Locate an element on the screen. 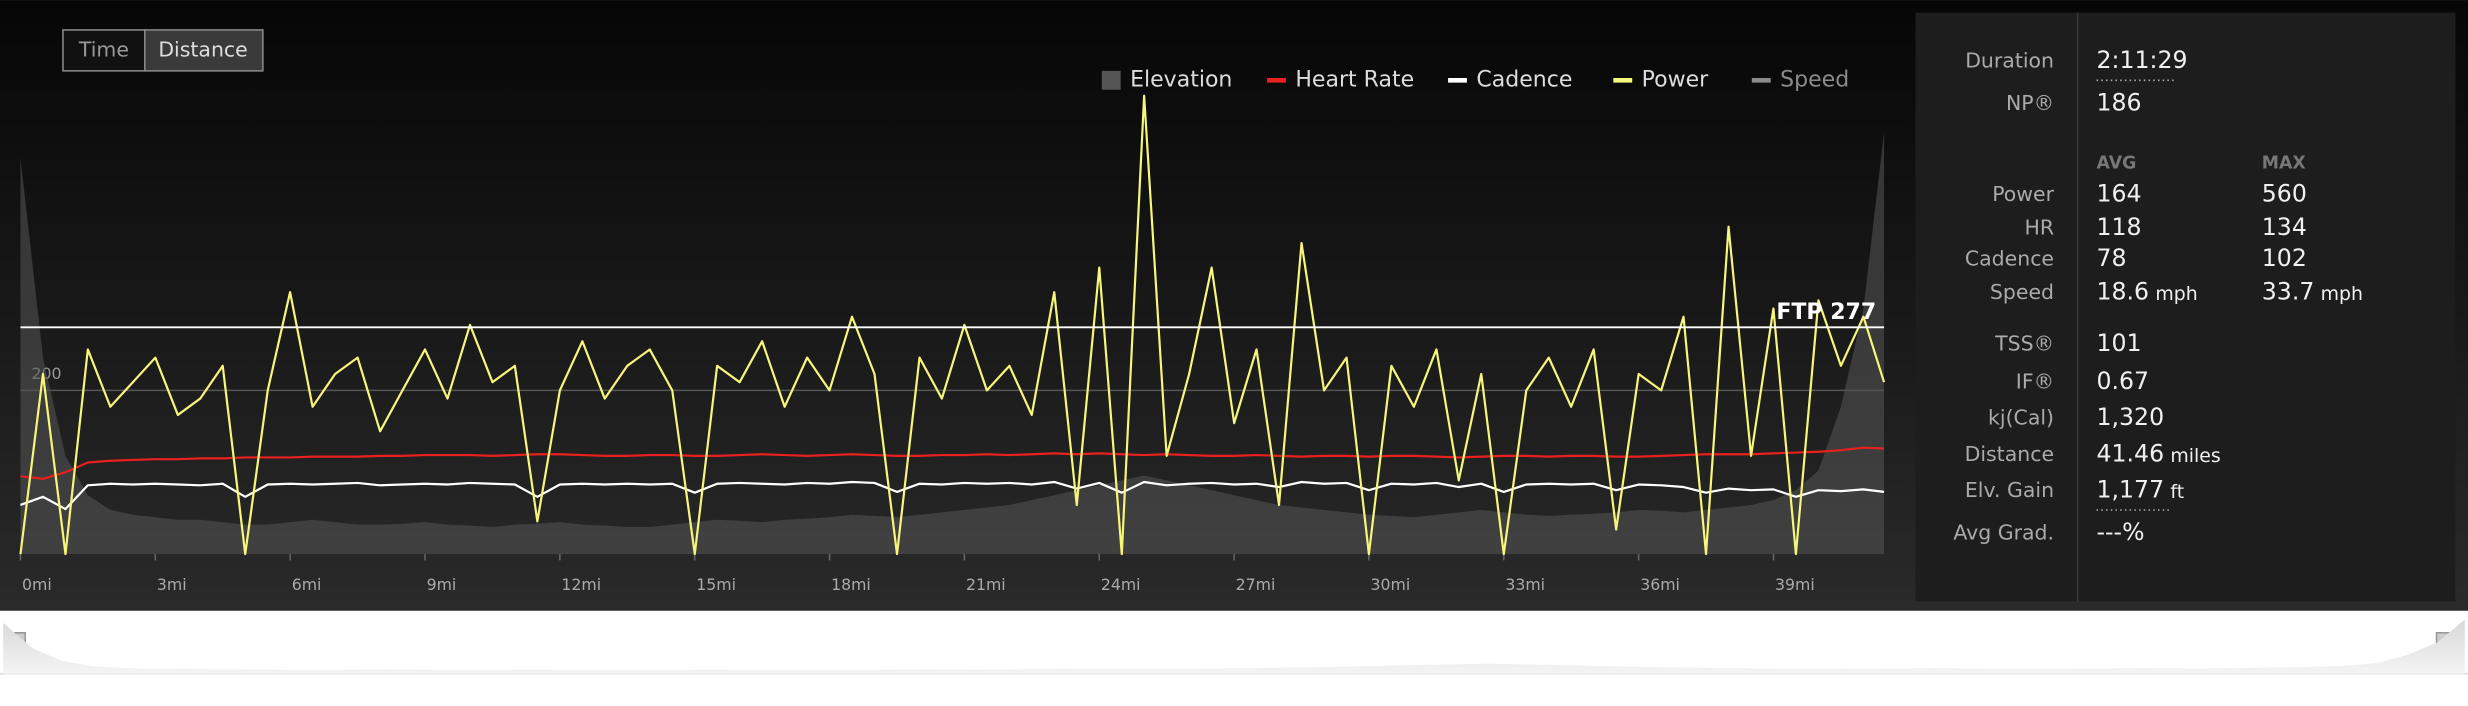  stat-value: 1,320 is located at coordinates (2131, 417).